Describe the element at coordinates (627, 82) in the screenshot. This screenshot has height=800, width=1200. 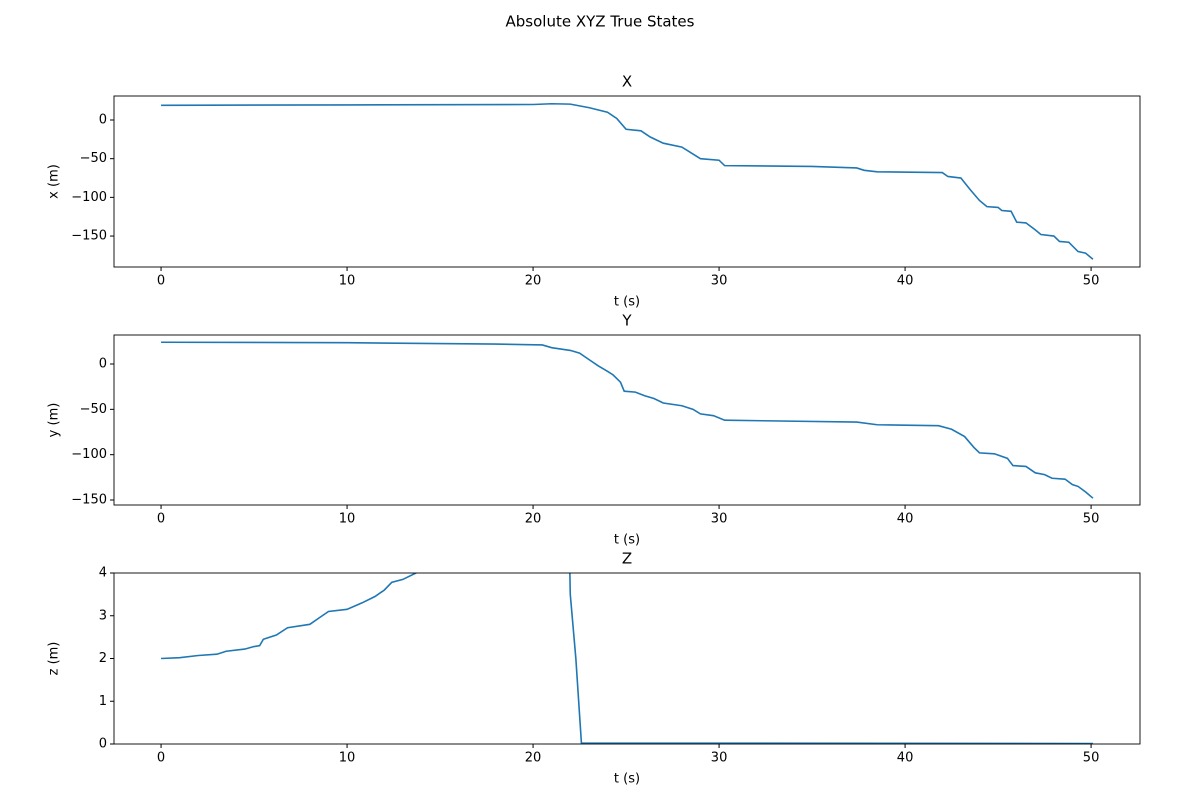
I see `subplot-title: X` at that location.